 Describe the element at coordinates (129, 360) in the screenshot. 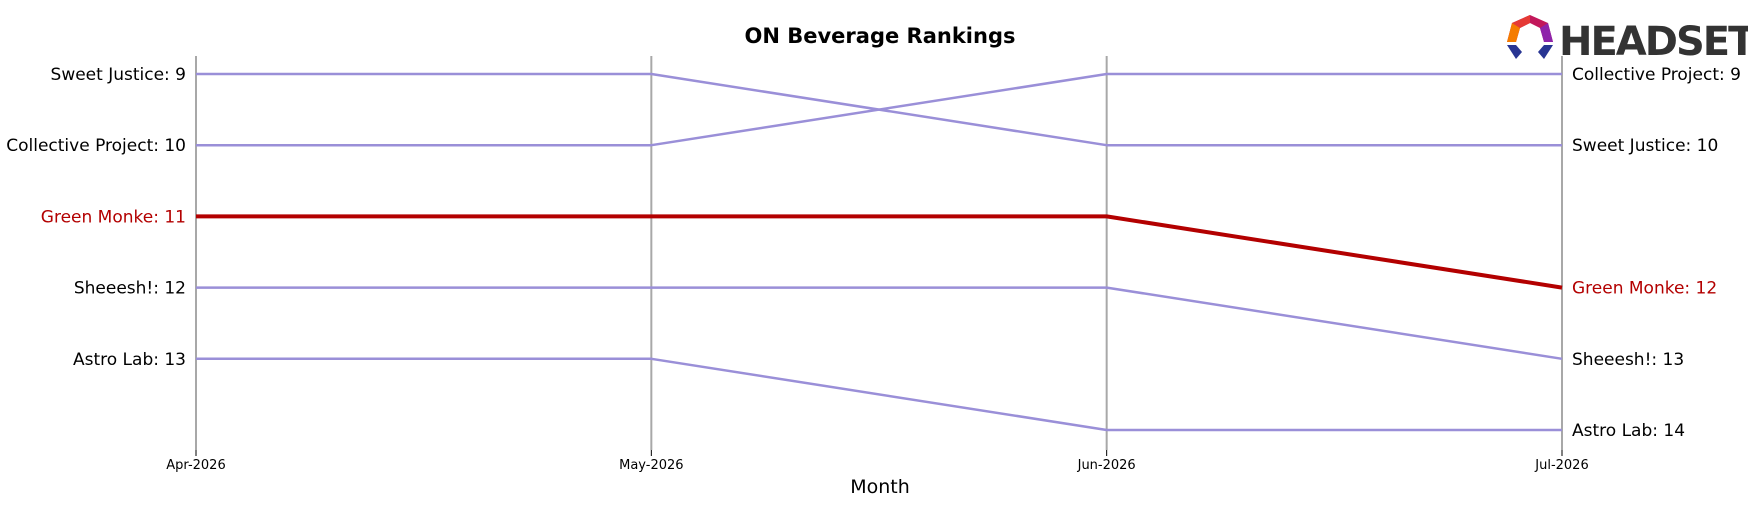

I see `left-rank-label: Astro Lab: 13` at that location.